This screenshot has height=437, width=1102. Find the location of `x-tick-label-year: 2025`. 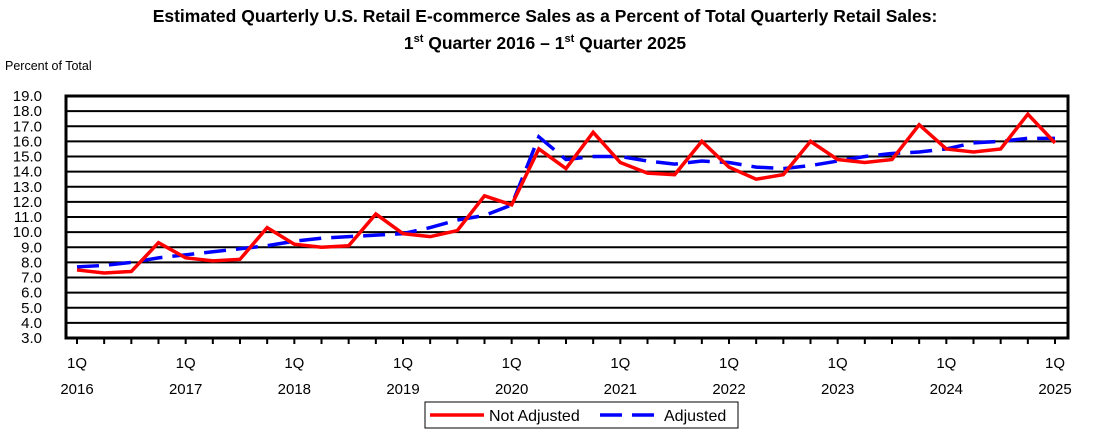

x-tick-label-year: 2025 is located at coordinates (1054, 389).